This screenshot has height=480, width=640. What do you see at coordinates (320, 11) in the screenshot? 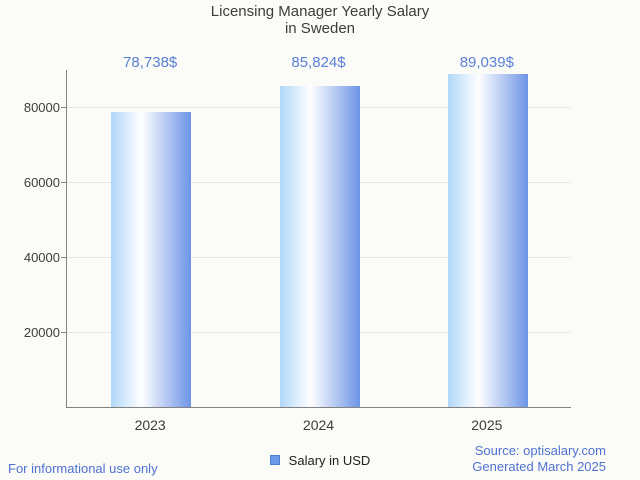
I see `chart-title-line1: Licensing Manager Yearly Salary` at bounding box center [320, 11].